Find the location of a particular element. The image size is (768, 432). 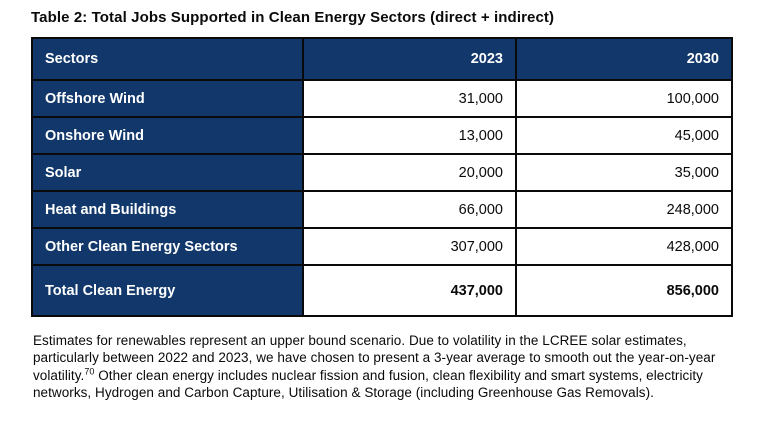

table-row-offshore-wind: Offshore Wind 31,000 100,000 is located at coordinates (382, 98).